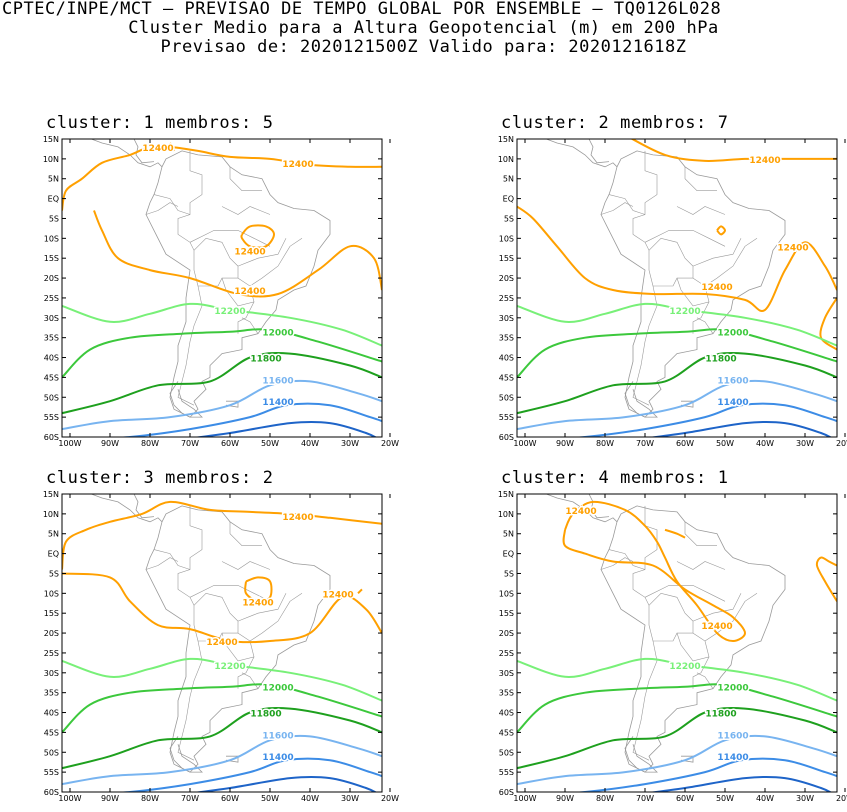 The height and width of the screenshot is (812, 847). What do you see at coordinates (69, 798) in the screenshot?
I see `lon-tick-label: 100W` at bounding box center [69, 798].